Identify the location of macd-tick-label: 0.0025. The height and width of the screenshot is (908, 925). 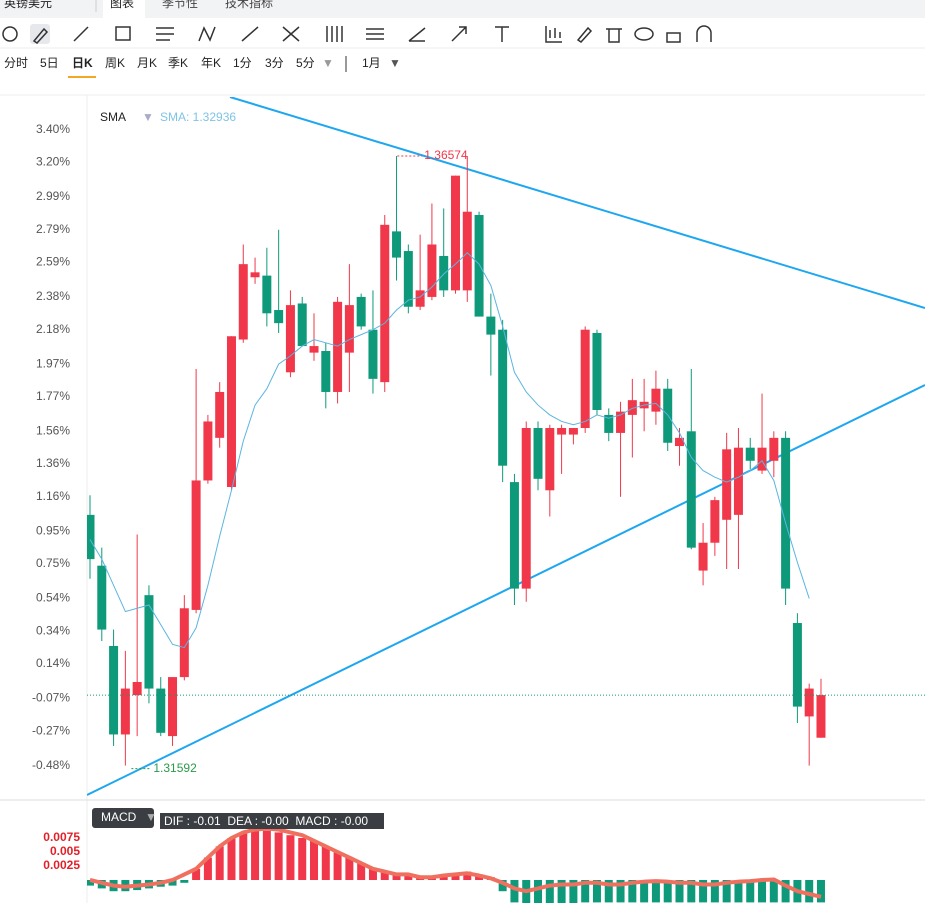
(61, 865).